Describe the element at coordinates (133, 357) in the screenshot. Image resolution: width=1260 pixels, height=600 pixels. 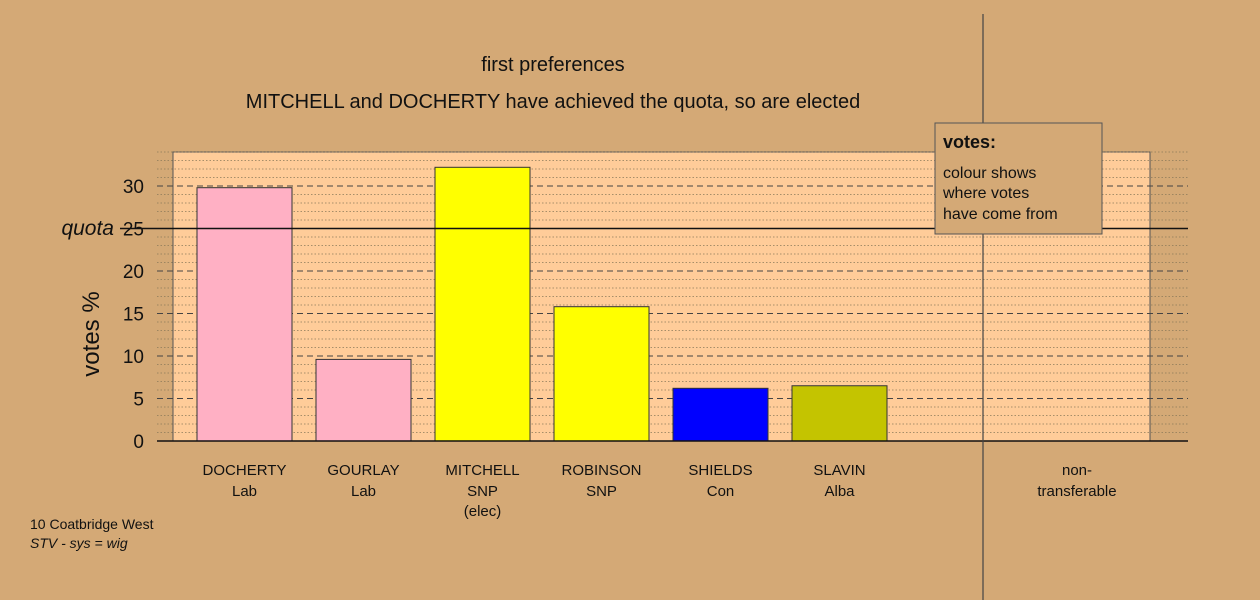
I see `y-tick-label: 10` at that location.